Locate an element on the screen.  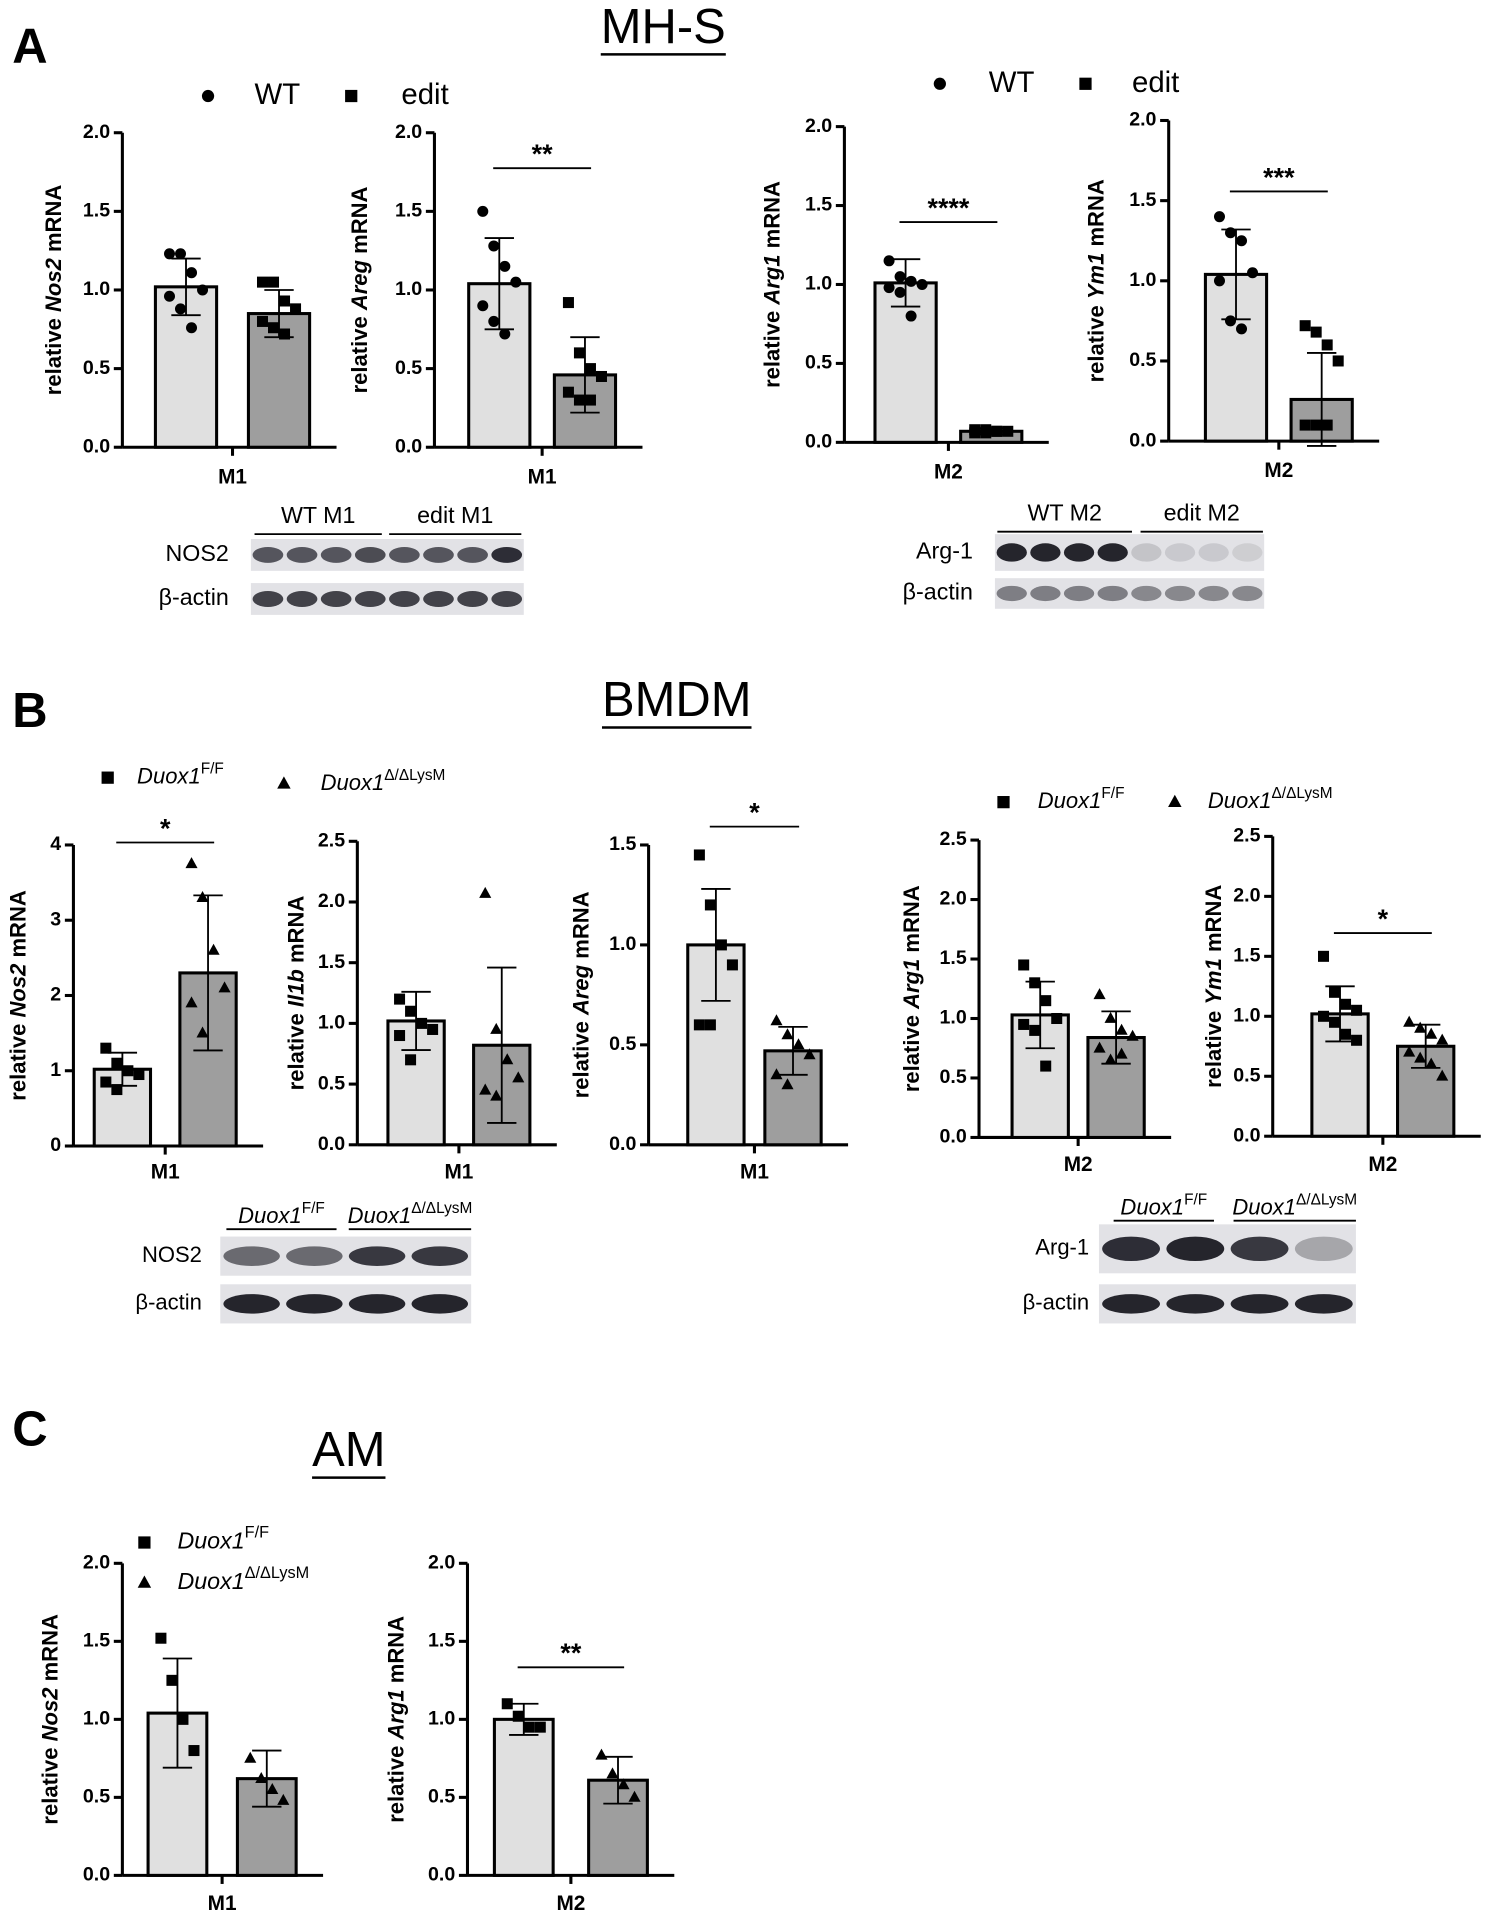
blot-group-label-part: WT M1 is located at coordinates (318, 515).